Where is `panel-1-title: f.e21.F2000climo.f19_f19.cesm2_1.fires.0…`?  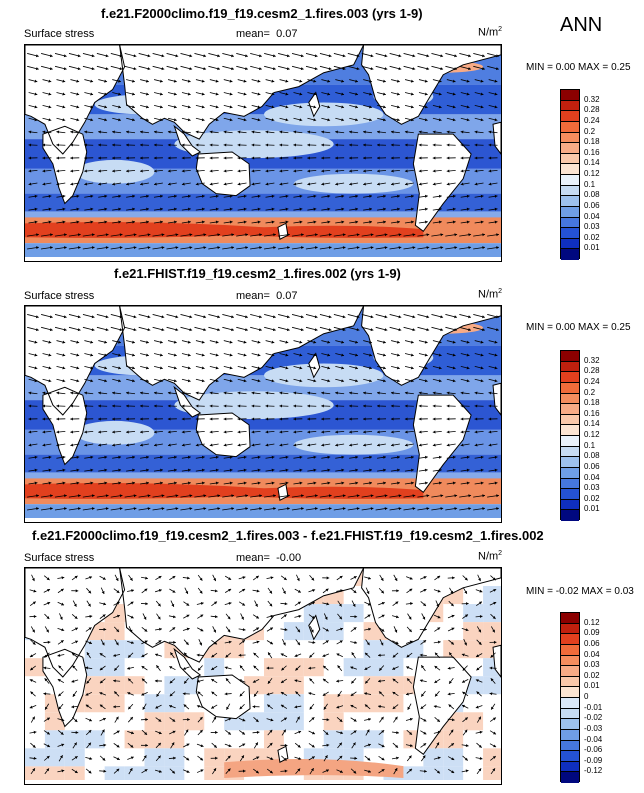
panel-1-title: f.e21.F2000climo.f19_f19.cesm2_1.fires.0… is located at coordinates (262, 13).